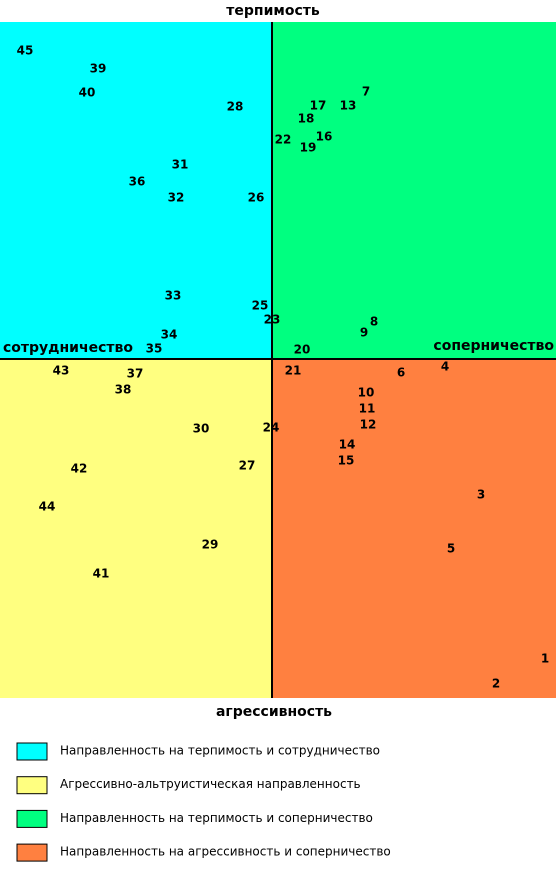  I want to click on point-label: 5, so click(451, 549).